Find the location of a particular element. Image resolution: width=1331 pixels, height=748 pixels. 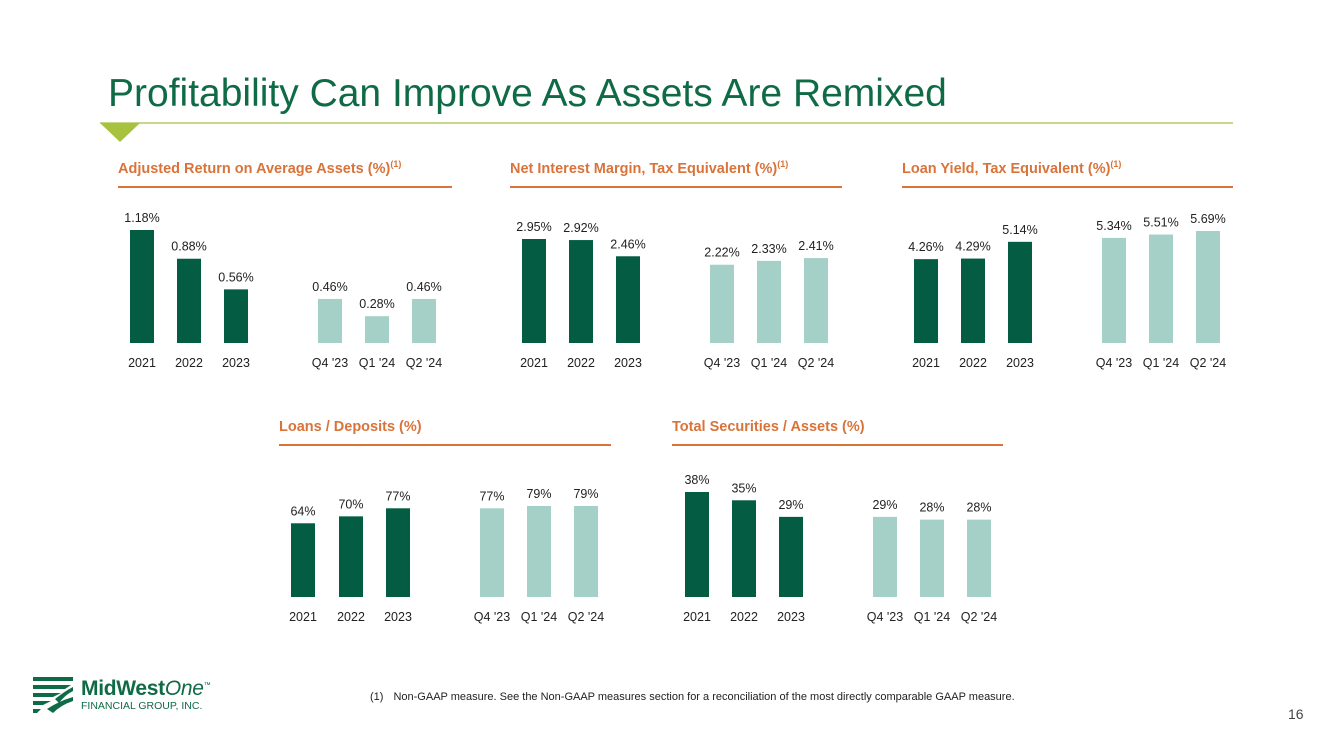

title-divider is located at coordinates (666, 123).